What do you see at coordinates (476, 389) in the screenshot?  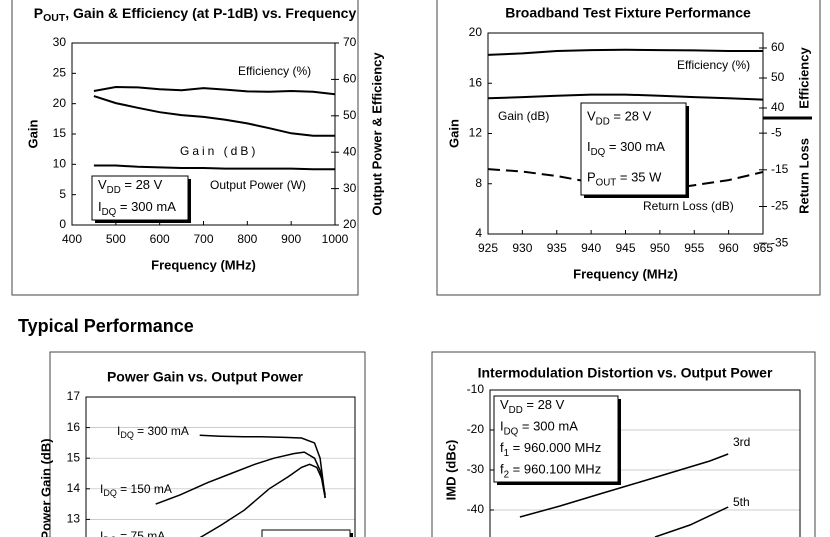 I see `y-tick-label: -10` at bounding box center [476, 389].